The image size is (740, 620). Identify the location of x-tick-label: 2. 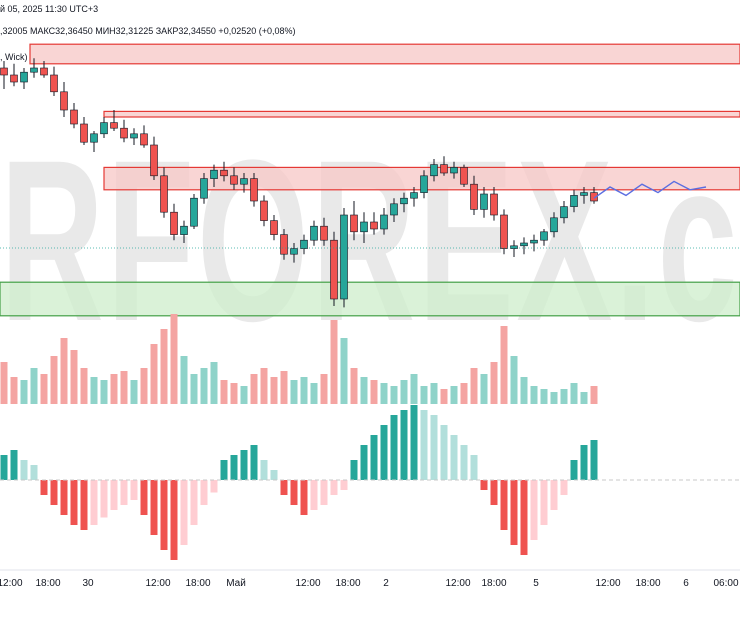
(386, 583).